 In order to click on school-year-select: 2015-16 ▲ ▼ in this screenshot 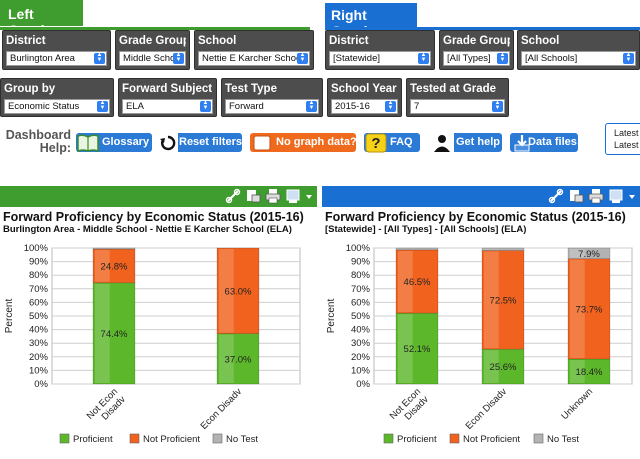, I will do `click(364, 106)`.